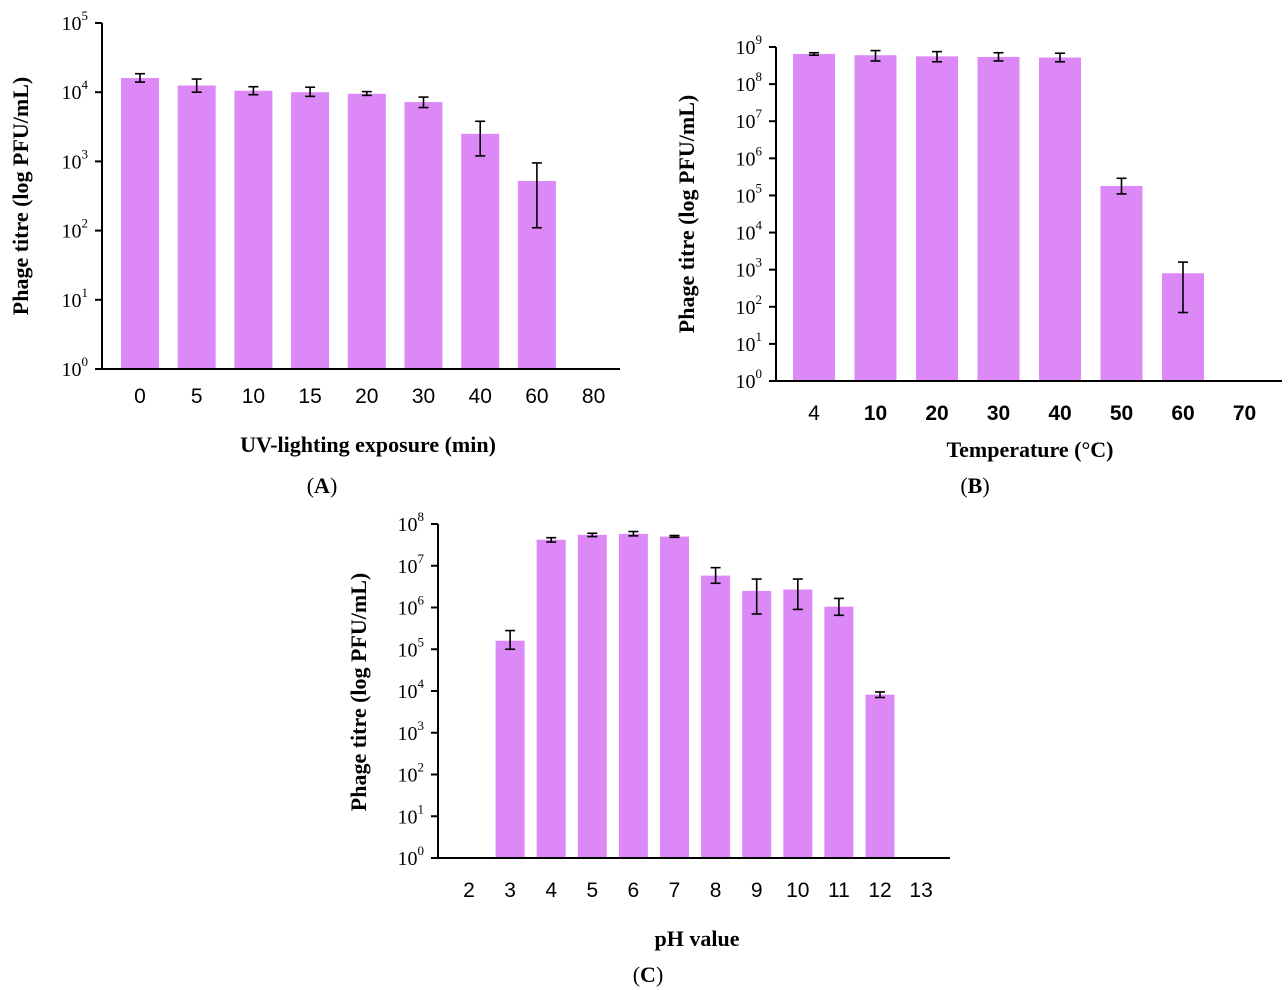  I want to click on y-tick-label-b: 10⁹, so click(749, 45).